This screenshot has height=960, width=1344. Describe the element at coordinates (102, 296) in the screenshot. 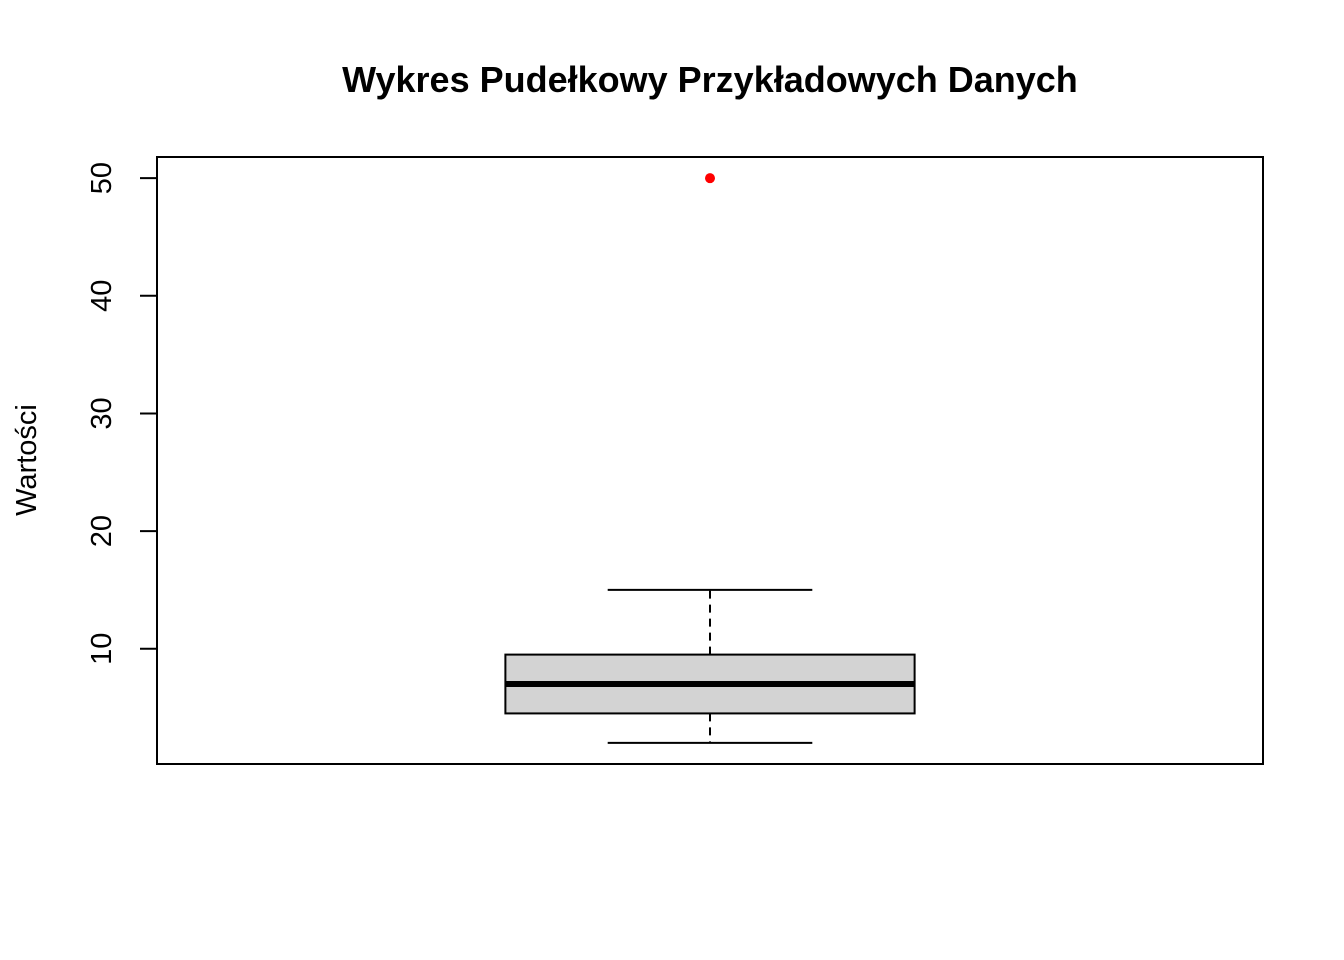

I see `y-tick-label: 40` at that location.